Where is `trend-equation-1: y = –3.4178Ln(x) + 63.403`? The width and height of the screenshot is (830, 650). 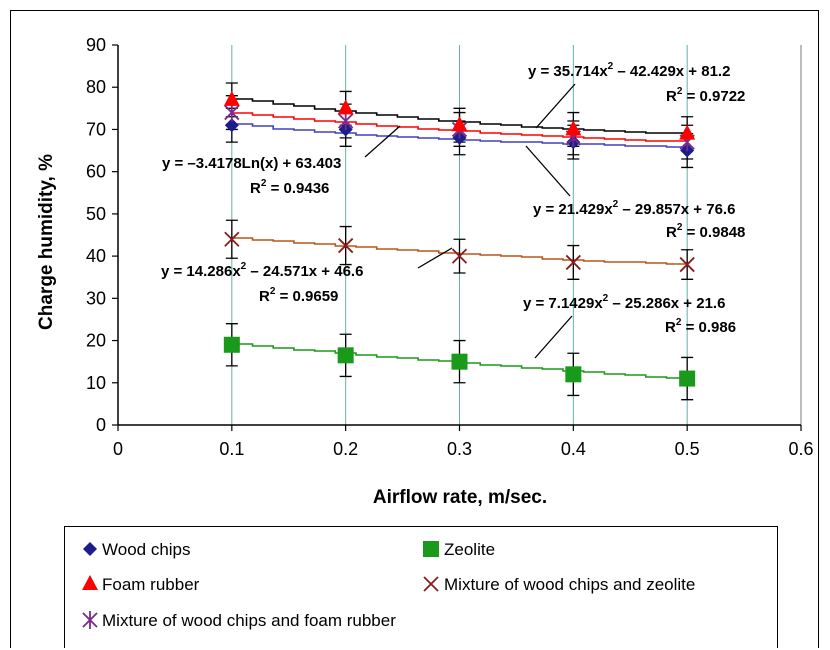 trend-equation-1: y = –3.4178Ln(x) + 63.403 is located at coordinates (251, 163).